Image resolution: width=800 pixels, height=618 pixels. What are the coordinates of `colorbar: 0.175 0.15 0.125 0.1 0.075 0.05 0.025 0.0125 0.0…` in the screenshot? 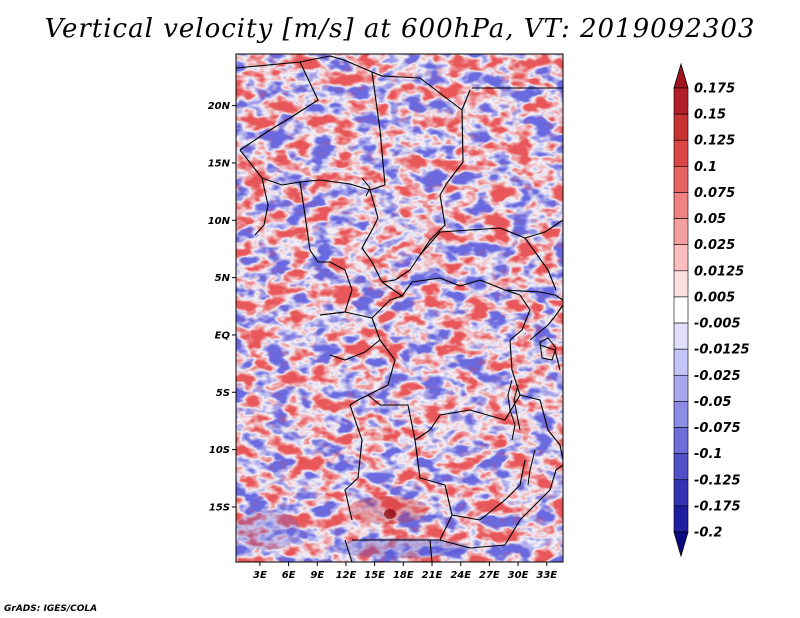 It's located at (711, 310).